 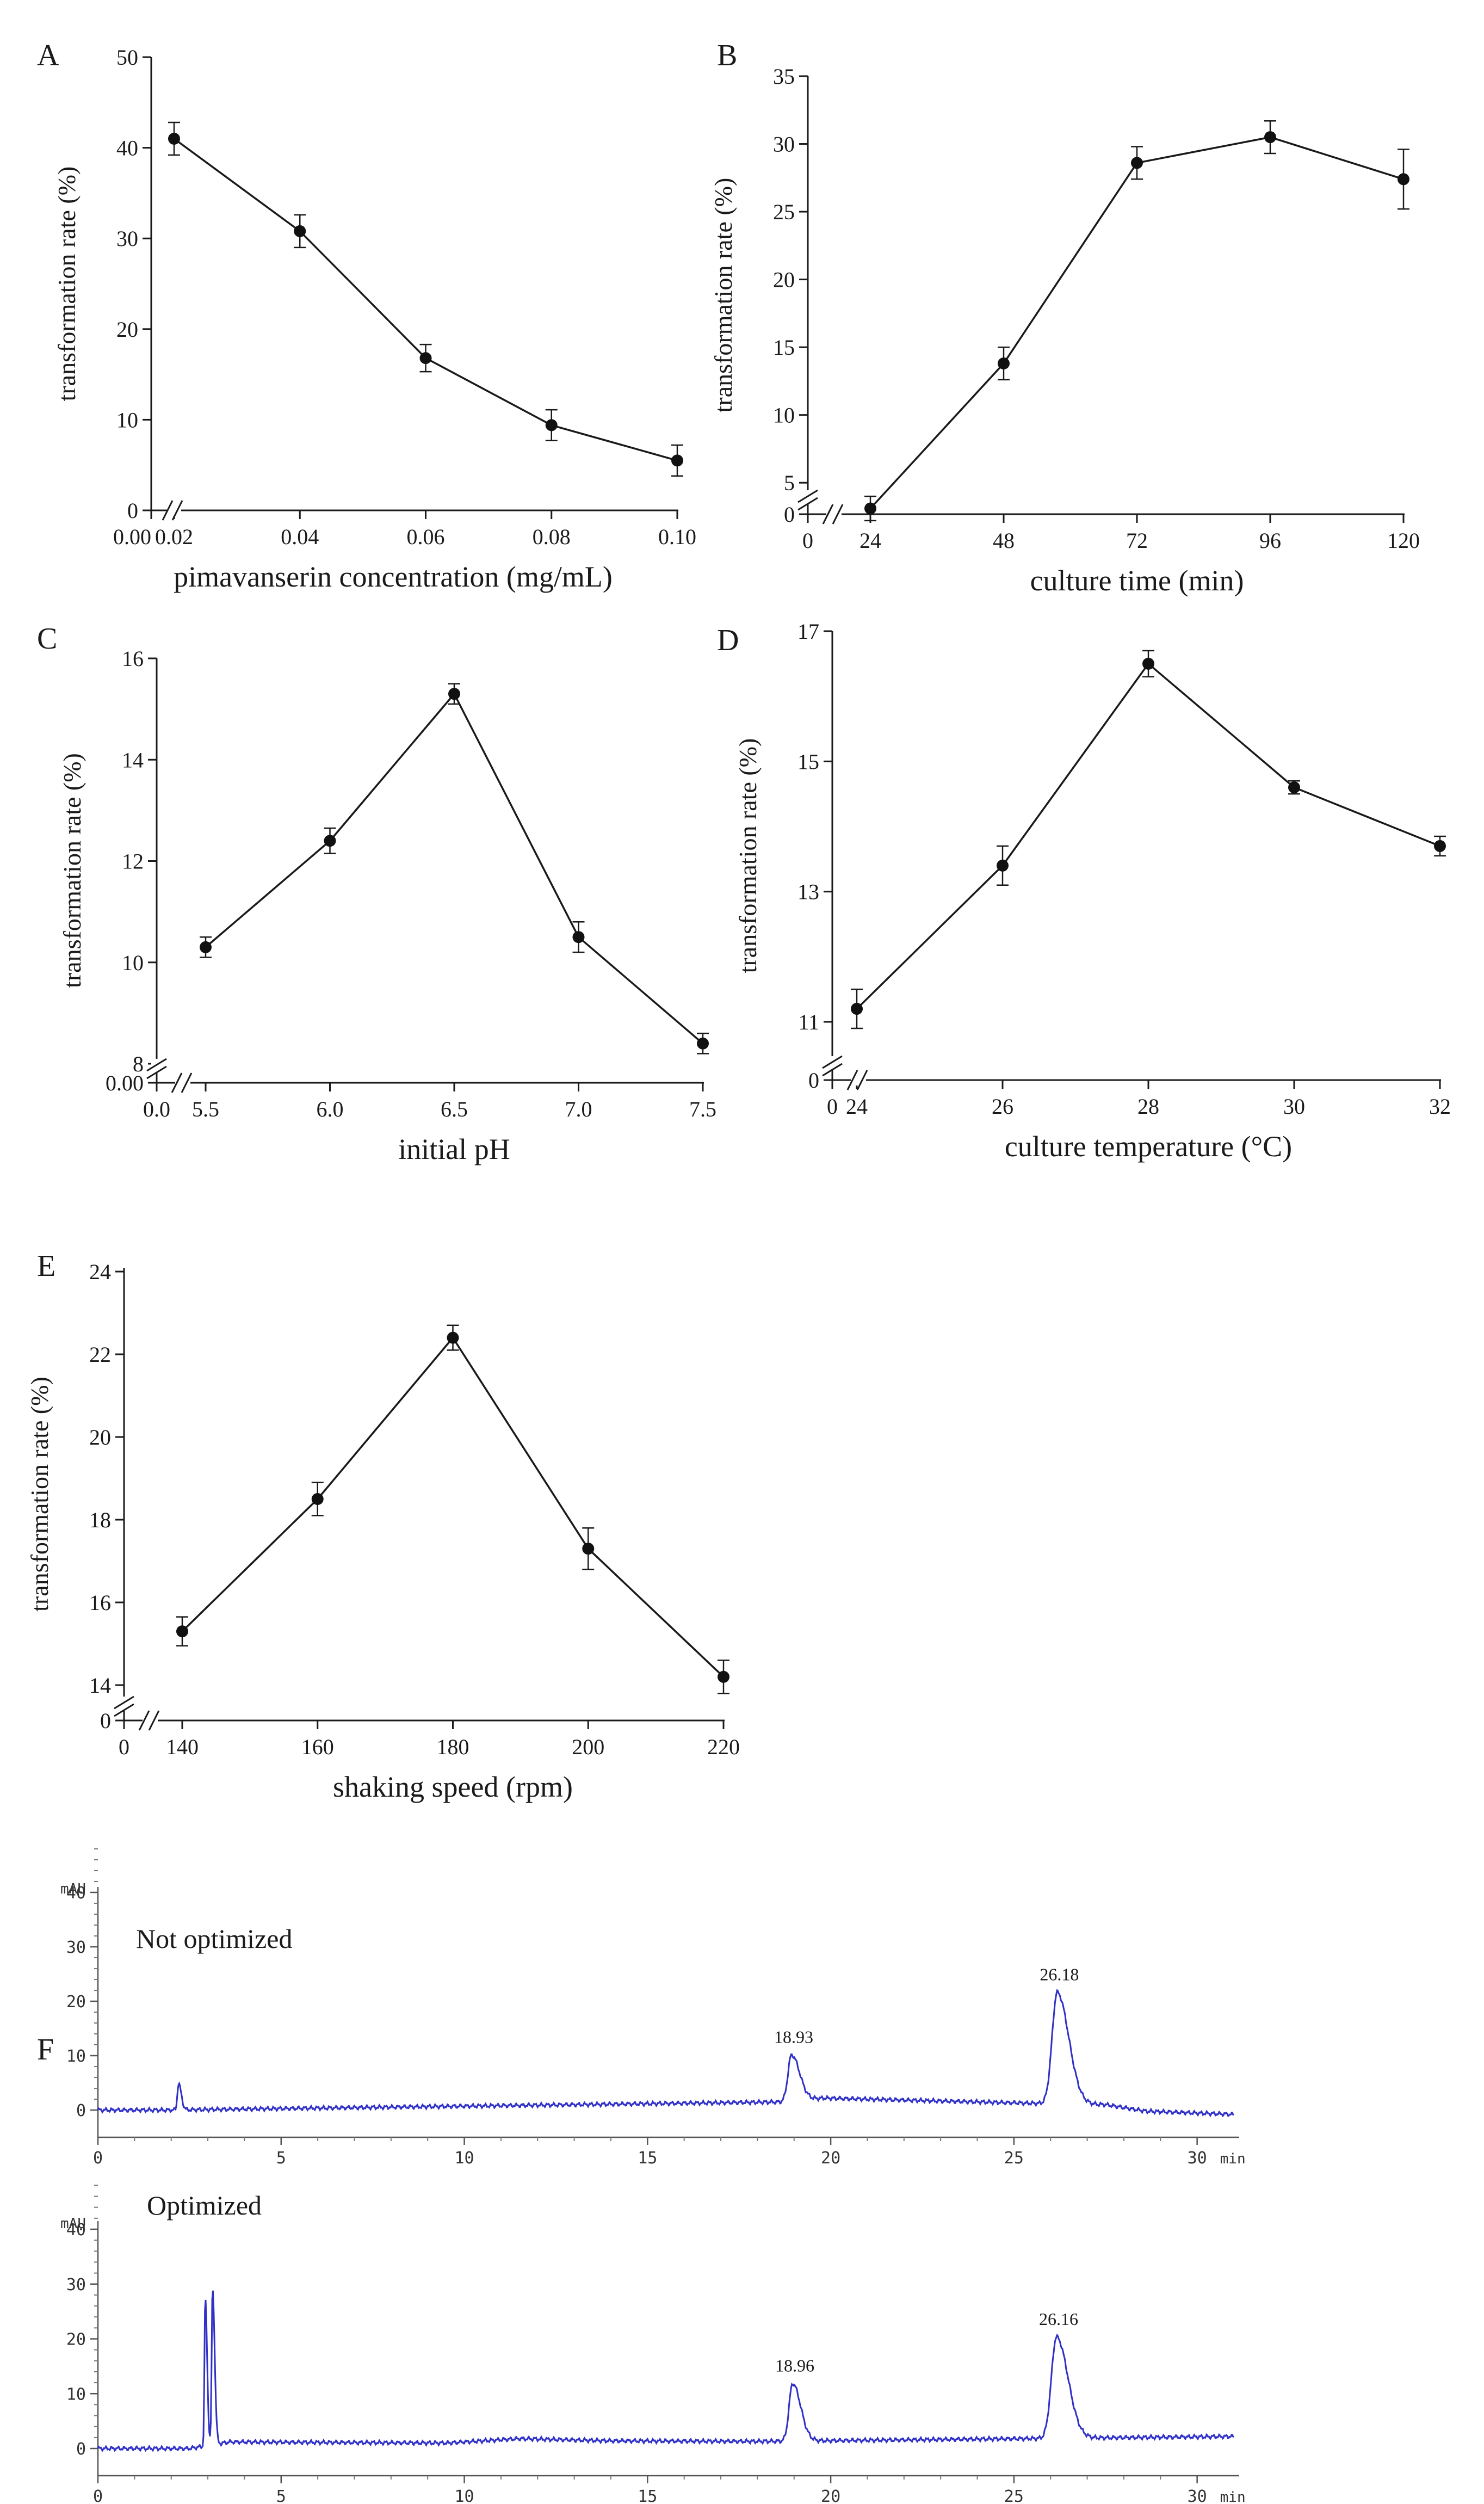 What do you see at coordinates (1137, 581) in the screenshot?
I see `x-axis-title: culture time (min)` at bounding box center [1137, 581].